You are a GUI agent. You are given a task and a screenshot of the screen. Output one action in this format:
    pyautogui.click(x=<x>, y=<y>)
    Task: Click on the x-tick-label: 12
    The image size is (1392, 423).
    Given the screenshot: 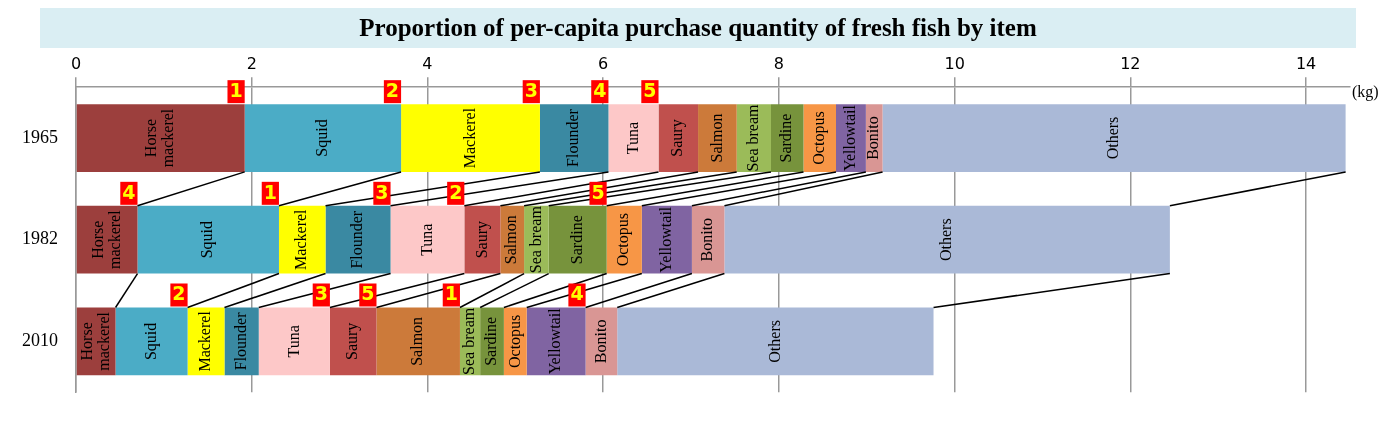 What is the action you would take?
    pyautogui.click(x=1130, y=63)
    